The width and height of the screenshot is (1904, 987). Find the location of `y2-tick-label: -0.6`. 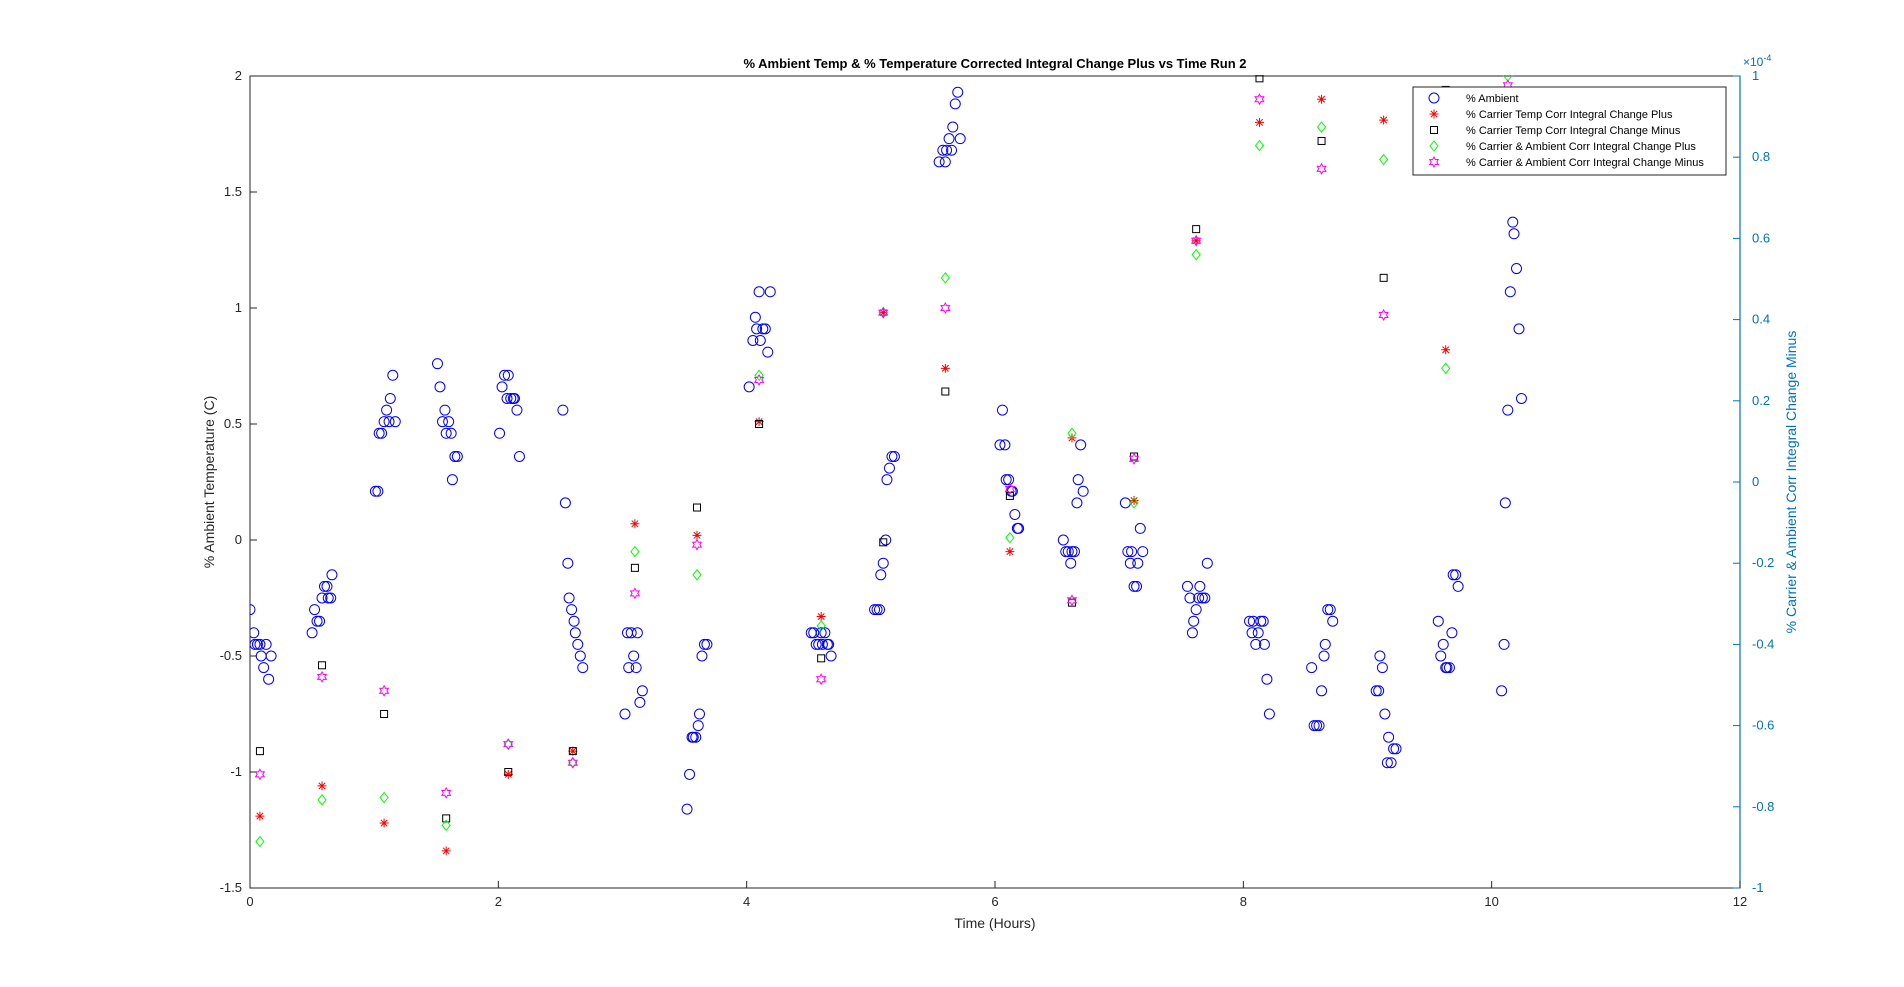

y2-tick-label: -0.6 is located at coordinates (1763, 725).